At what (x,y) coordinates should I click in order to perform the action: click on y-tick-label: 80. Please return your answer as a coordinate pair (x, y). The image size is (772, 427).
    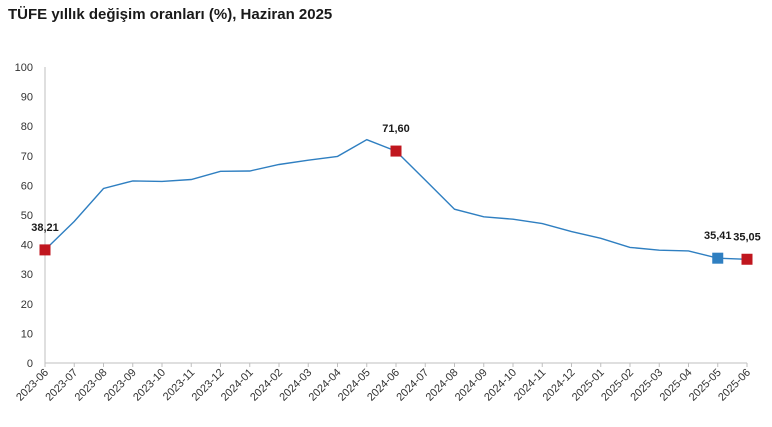
    Looking at the image, I should click on (27, 127).